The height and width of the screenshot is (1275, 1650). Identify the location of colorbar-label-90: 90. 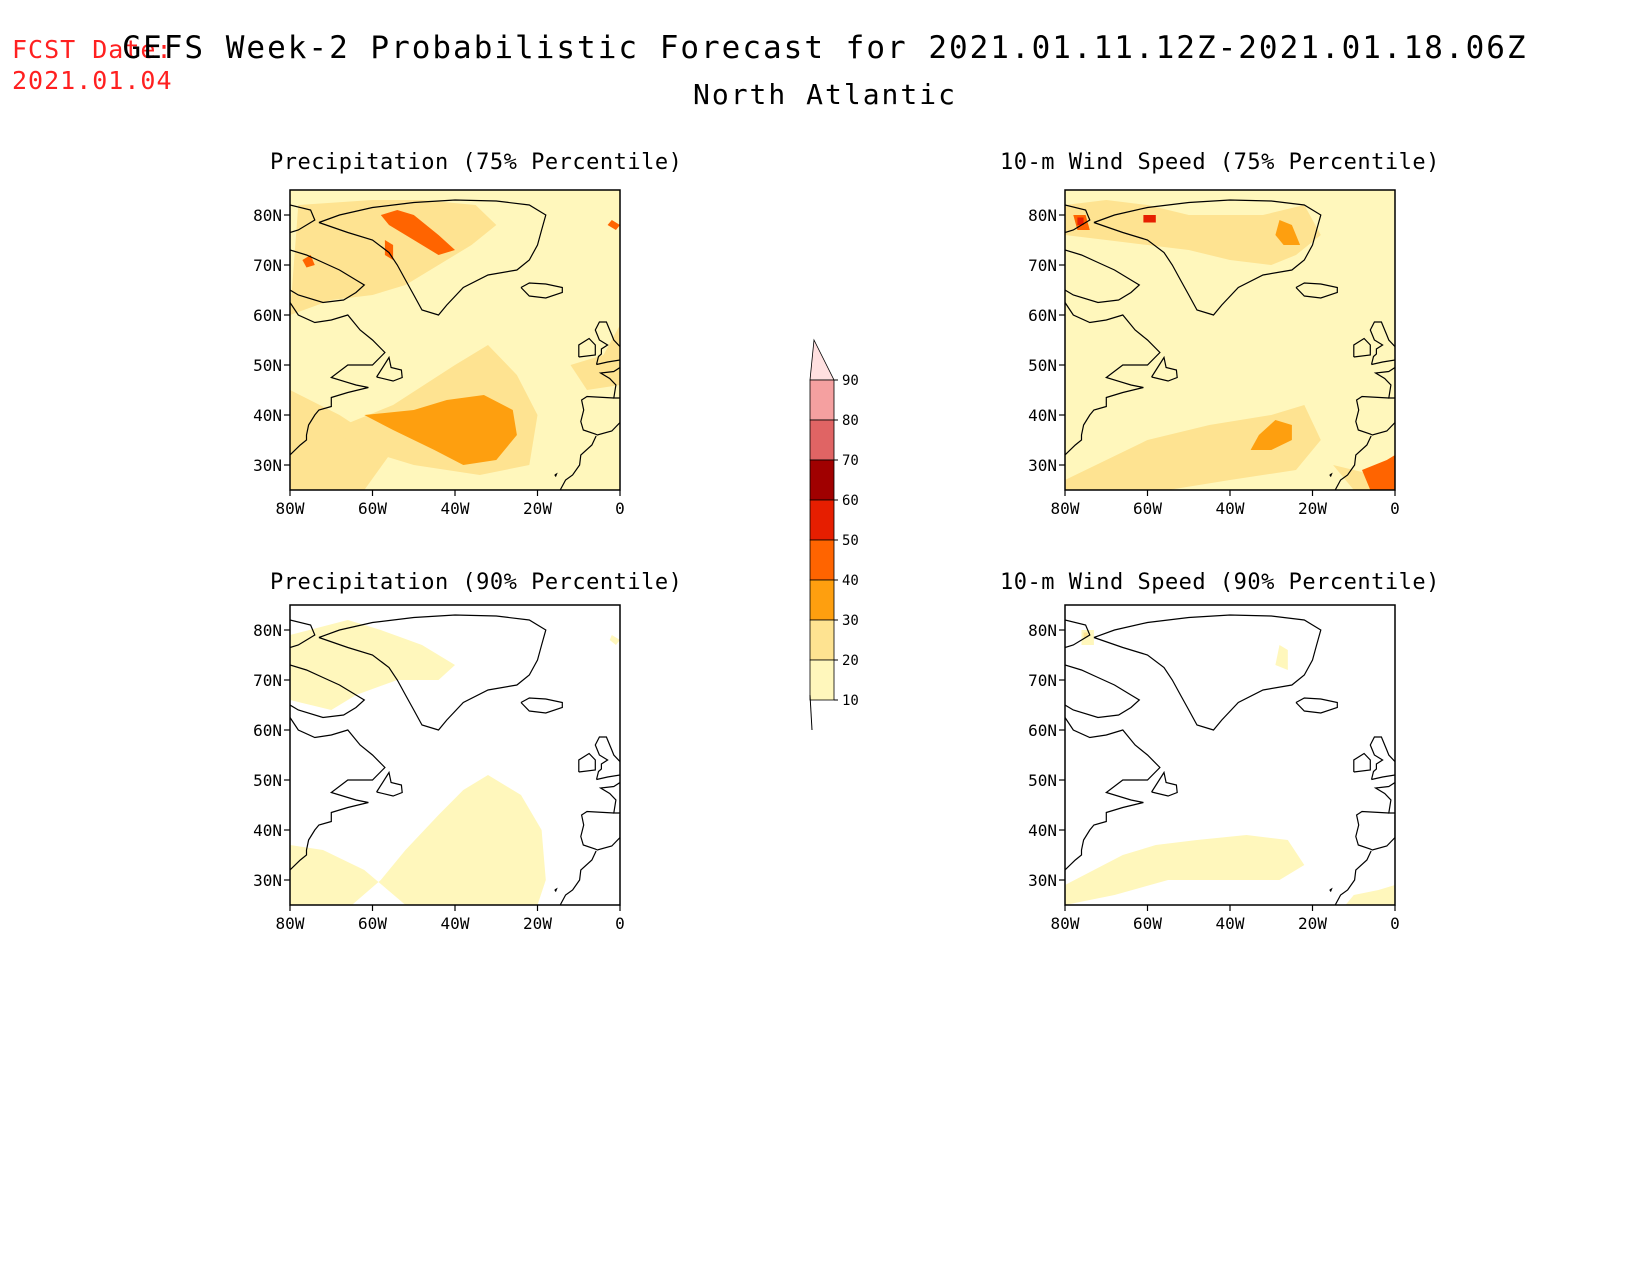
(850, 381).